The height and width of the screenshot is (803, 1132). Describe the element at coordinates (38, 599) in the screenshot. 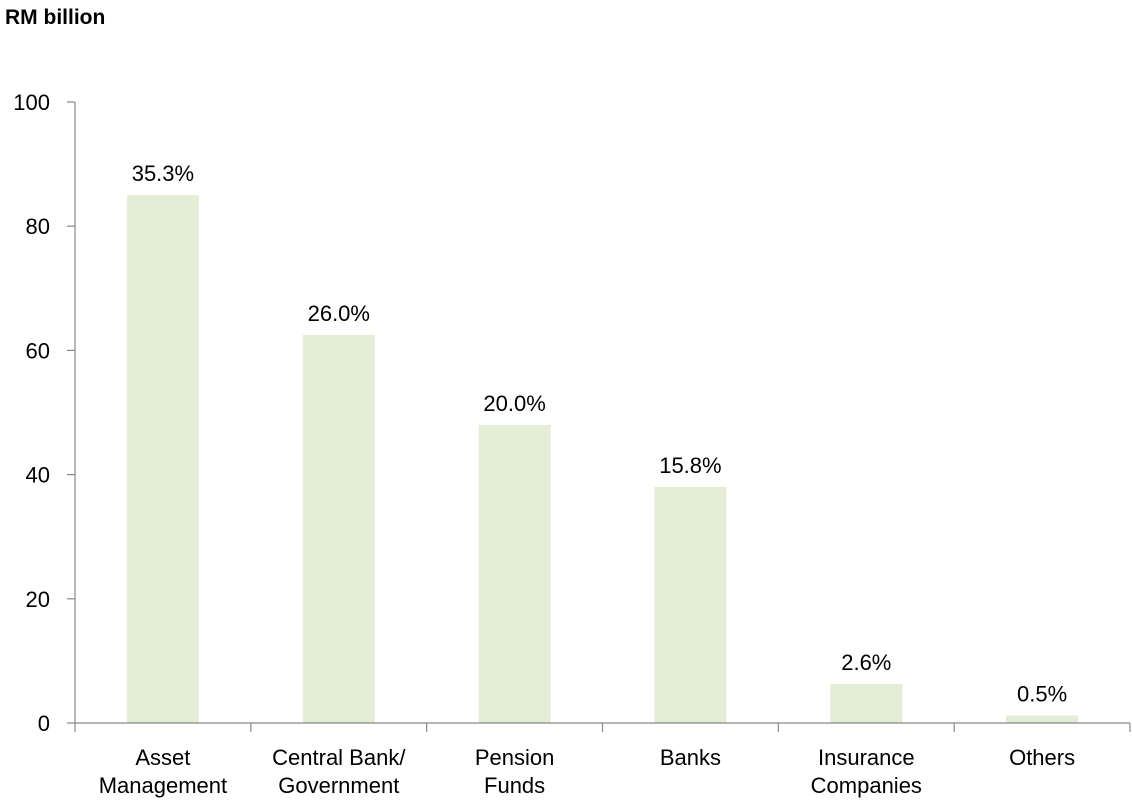

I see `y-tick-label-1: 20` at that location.